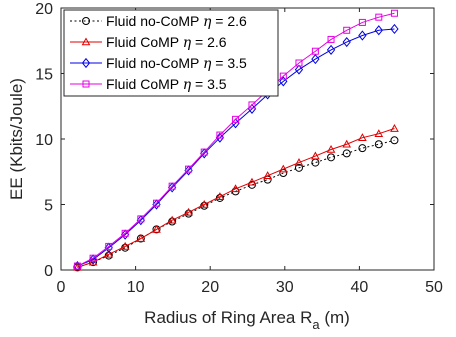 The width and height of the screenshot is (456, 337). I want to click on legend-entry: Fluid CoMP η = 3.5, so click(148, 84).